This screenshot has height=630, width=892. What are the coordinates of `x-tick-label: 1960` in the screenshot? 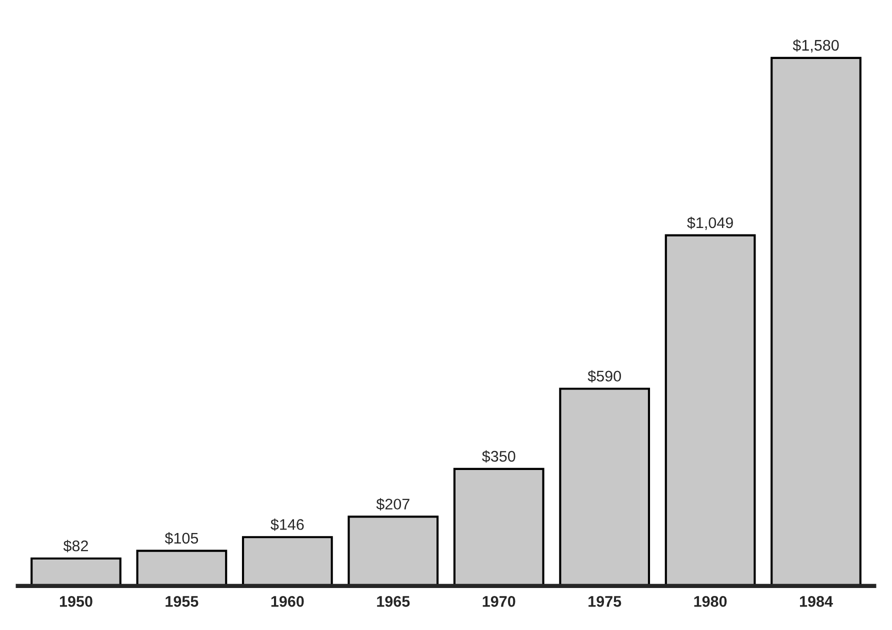 It's located at (287, 601).